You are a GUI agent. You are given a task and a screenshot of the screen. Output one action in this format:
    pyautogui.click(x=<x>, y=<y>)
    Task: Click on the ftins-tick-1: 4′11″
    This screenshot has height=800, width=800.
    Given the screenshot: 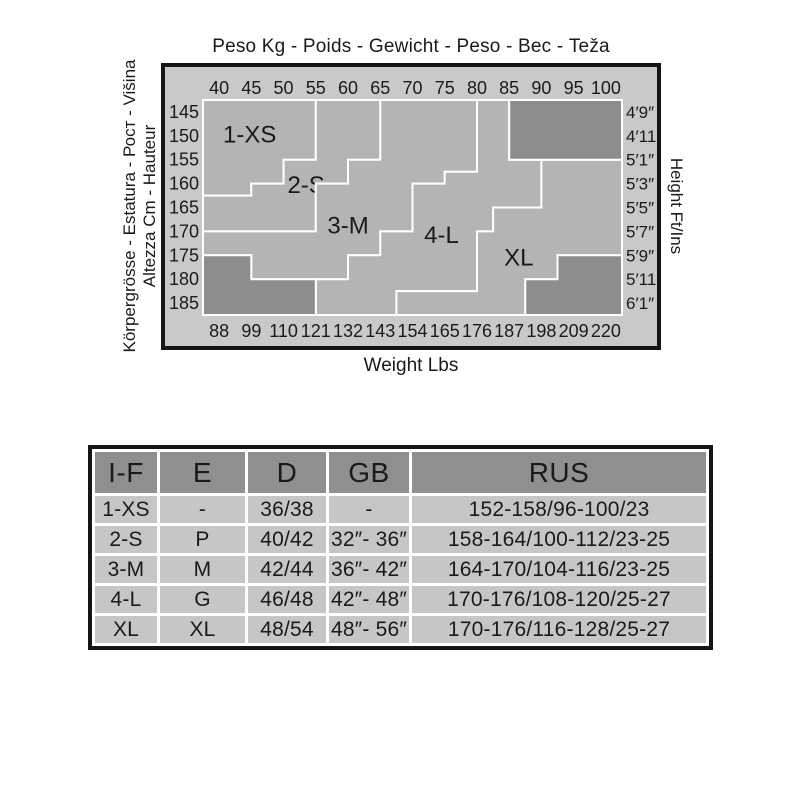 What is the action you would take?
    pyautogui.click(x=641, y=136)
    